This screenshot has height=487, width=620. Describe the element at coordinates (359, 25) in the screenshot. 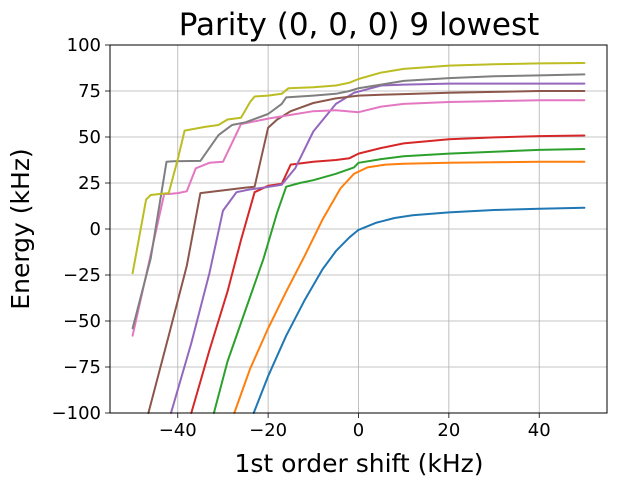

I see `chart-title: Parity (0, 0, 0) 9 lowest` at that location.